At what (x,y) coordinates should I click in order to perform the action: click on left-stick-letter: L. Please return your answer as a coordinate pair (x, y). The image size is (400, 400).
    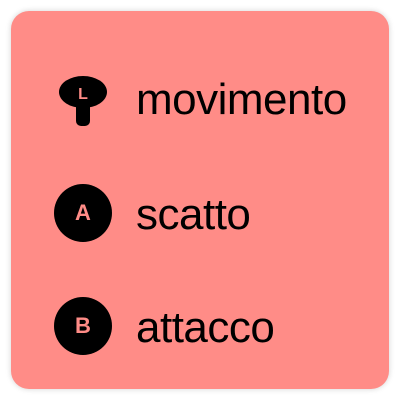
    Looking at the image, I should click on (83, 94).